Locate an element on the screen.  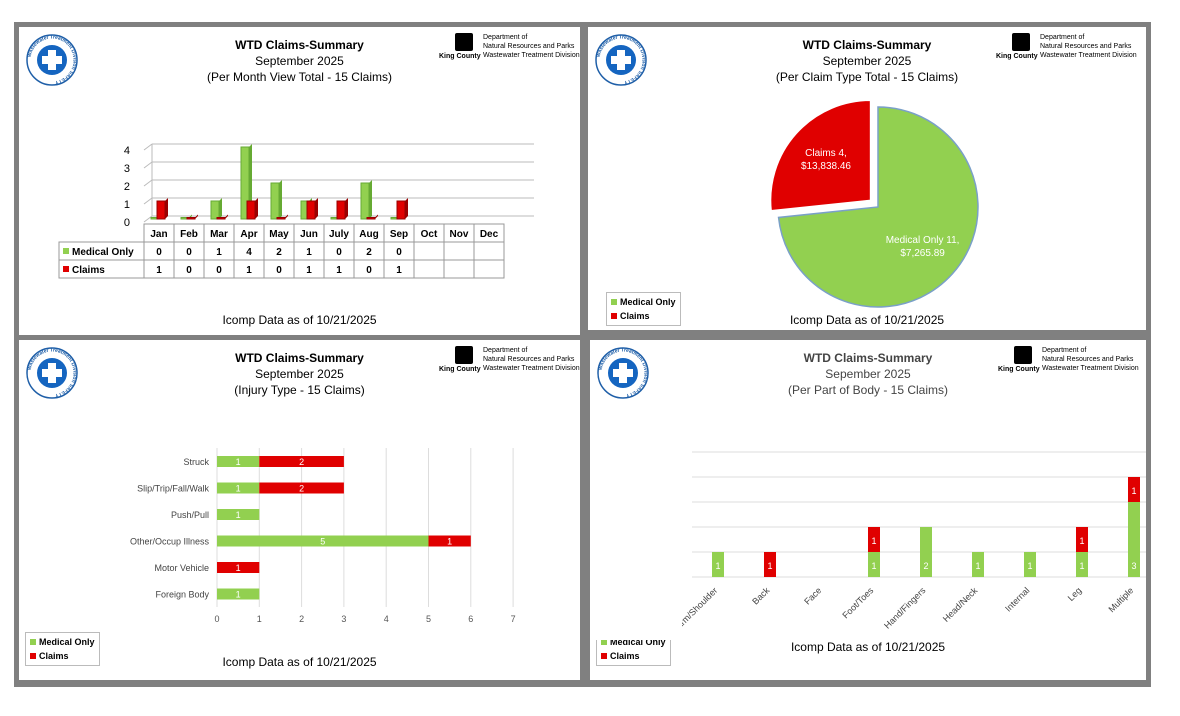
dept-line: Wastewater Treatment Division is located at coordinates (1088, 55).